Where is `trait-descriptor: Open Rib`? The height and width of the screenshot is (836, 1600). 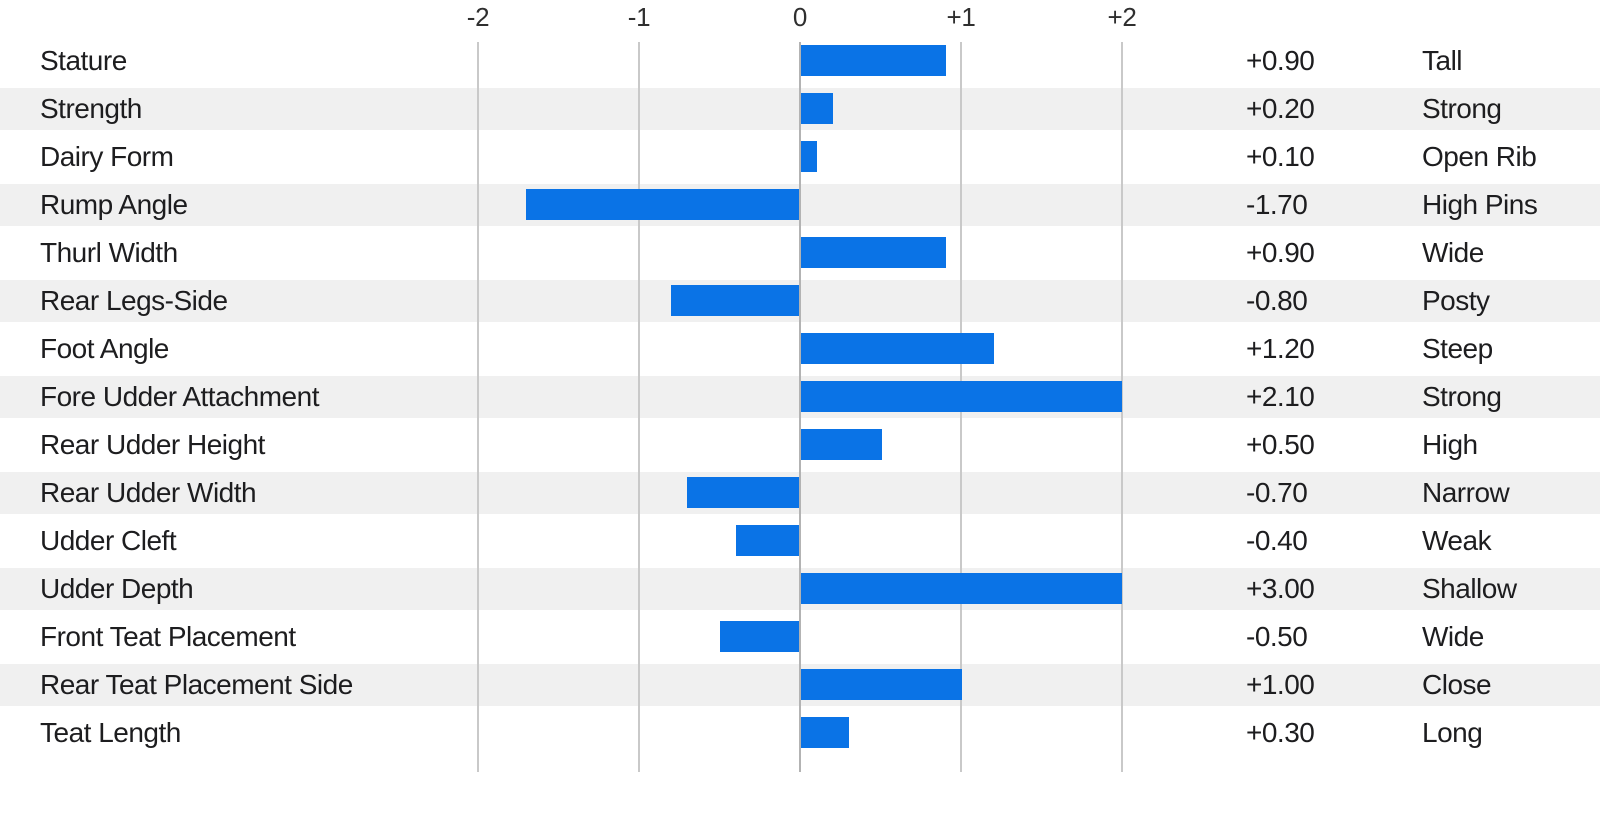 trait-descriptor: Open Rib is located at coordinates (1479, 156).